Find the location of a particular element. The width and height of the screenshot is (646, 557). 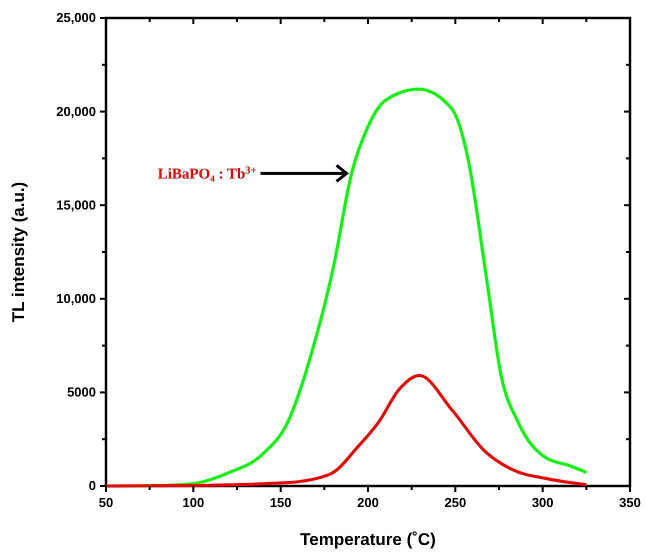

x-tick-label: 200 is located at coordinates (368, 502).